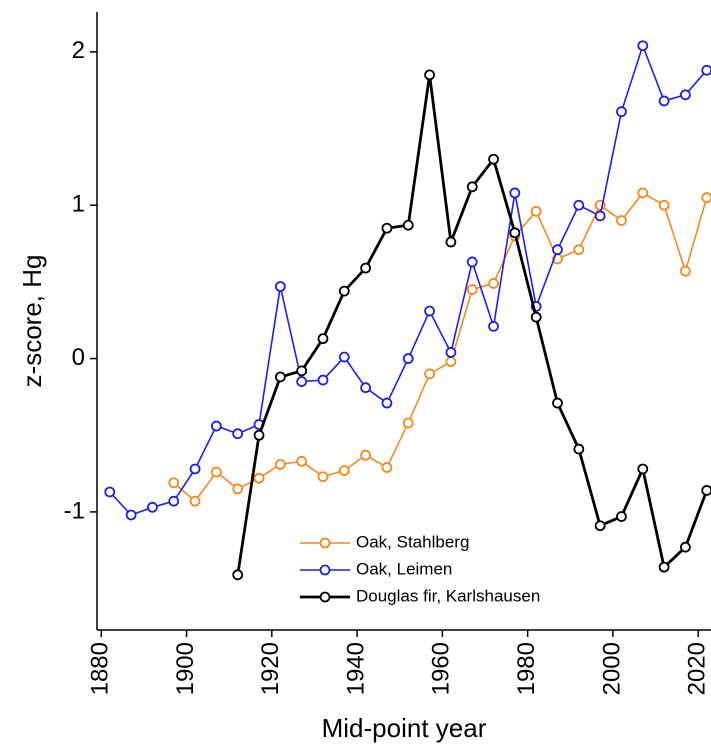  What do you see at coordinates (404, 568) in the screenshot?
I see `legend-label: Oak, Leimen` at bounding box center [404, 568].